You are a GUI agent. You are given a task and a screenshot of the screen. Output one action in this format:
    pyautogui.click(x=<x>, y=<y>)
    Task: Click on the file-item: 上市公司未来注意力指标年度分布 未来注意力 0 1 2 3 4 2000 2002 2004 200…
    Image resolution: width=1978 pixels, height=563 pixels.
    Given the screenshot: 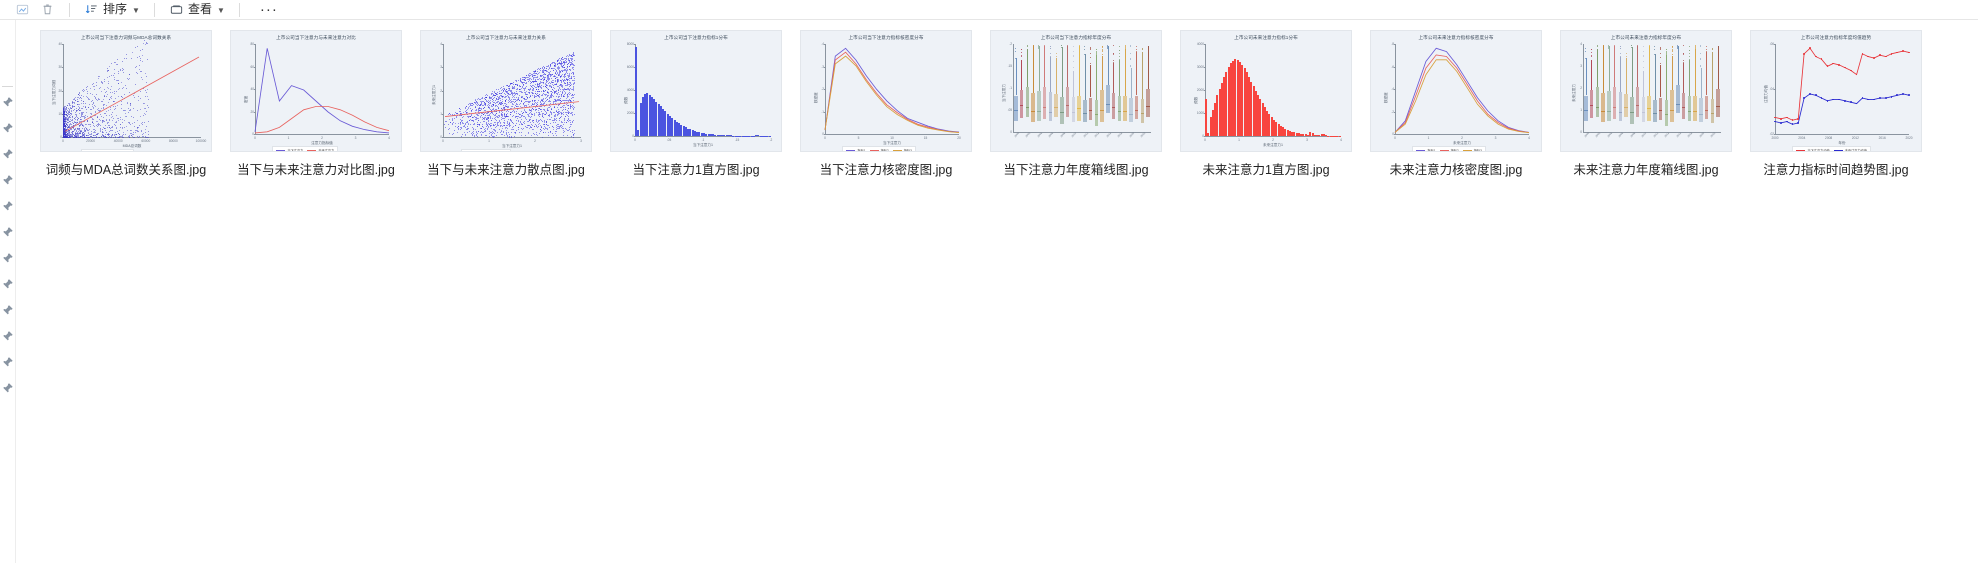 What is the action you would take?
    pyautogui.click(x=1646, y=118)
    